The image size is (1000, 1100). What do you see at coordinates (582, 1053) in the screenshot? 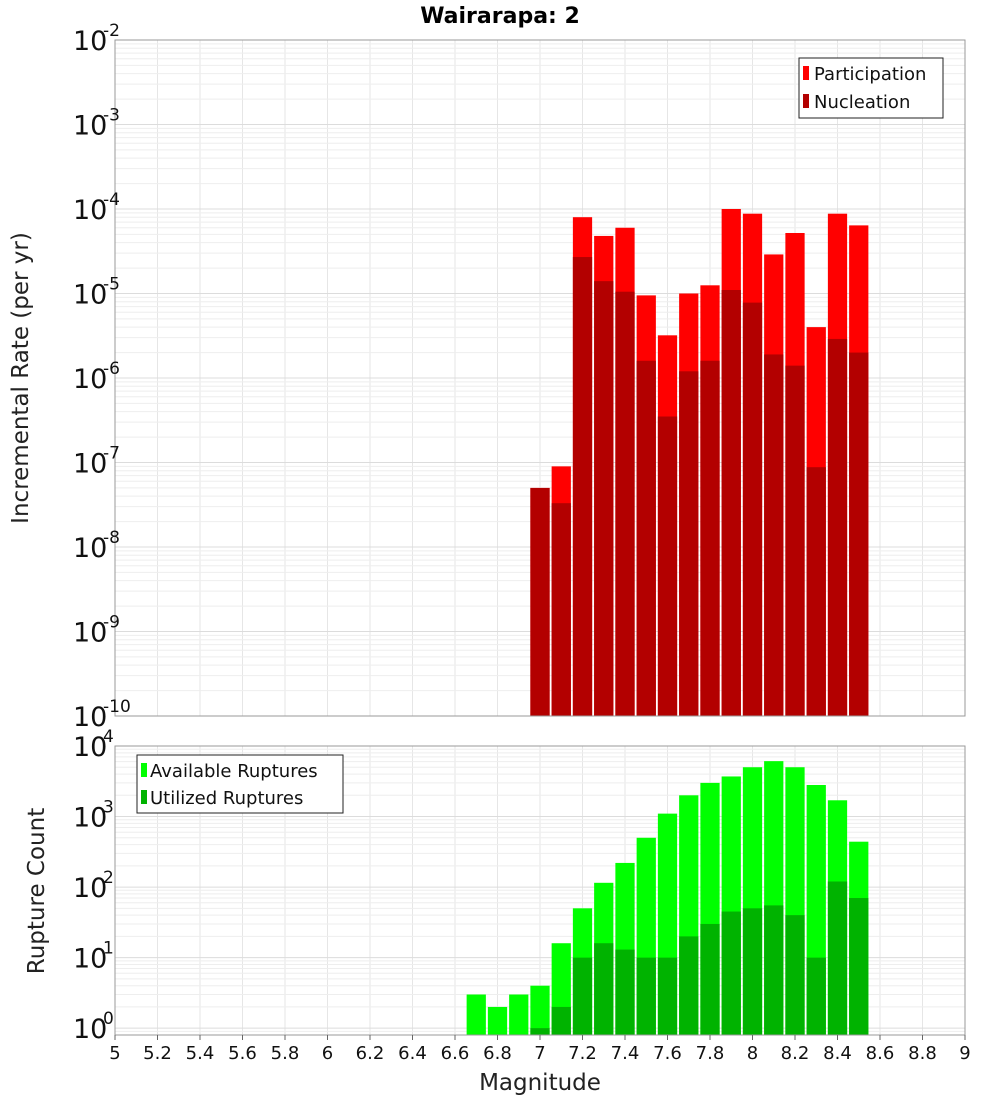
I see `x-tick-label: 7.2` at bounding box center [582, 1053].